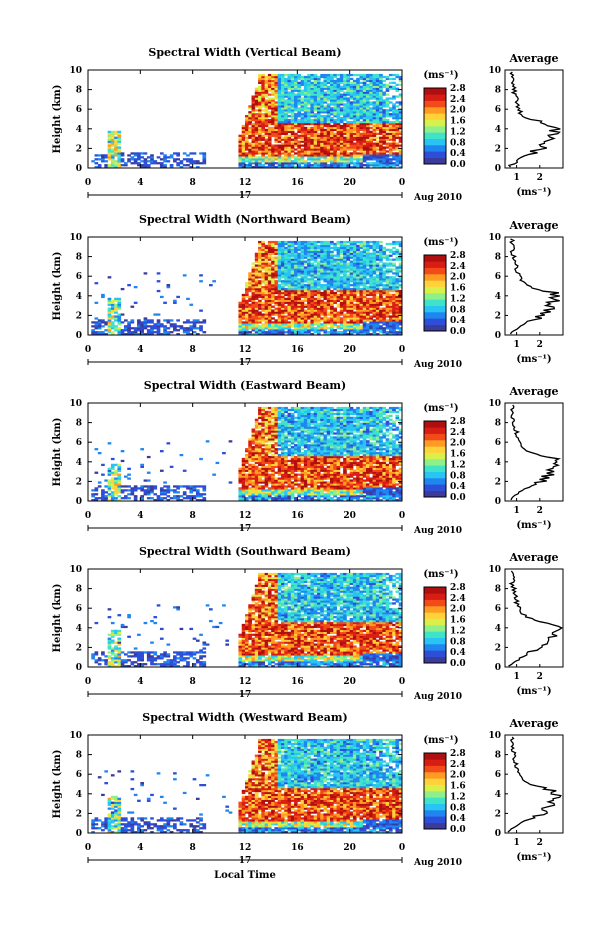 This screenshot has width=616, height=934. Describe the element at coordinates (79, 169) in the screenshot. I see `ytick-label: 0` at that location.